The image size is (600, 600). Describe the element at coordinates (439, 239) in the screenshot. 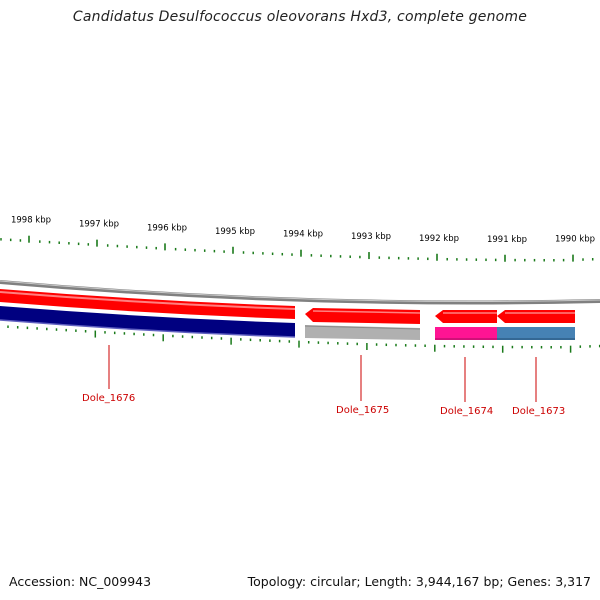

I see `ruler-tick-label: 1992 kbp` at that location.